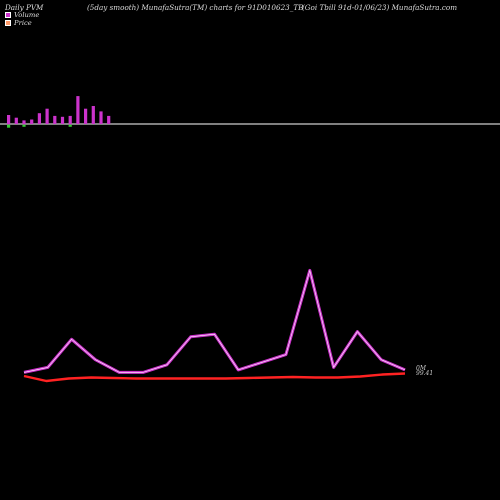  I want to click on legend-price: Price, so click(18, 23).